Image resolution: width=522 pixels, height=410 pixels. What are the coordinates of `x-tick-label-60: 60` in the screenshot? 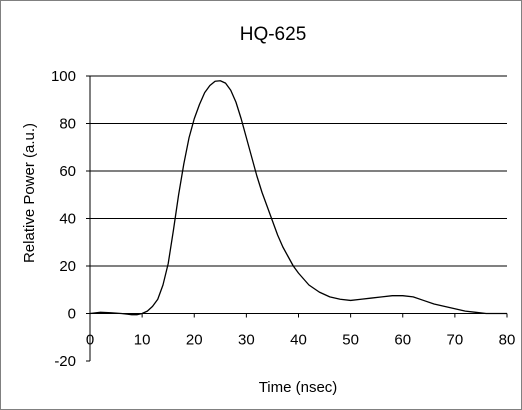 It's located at (402, 340).